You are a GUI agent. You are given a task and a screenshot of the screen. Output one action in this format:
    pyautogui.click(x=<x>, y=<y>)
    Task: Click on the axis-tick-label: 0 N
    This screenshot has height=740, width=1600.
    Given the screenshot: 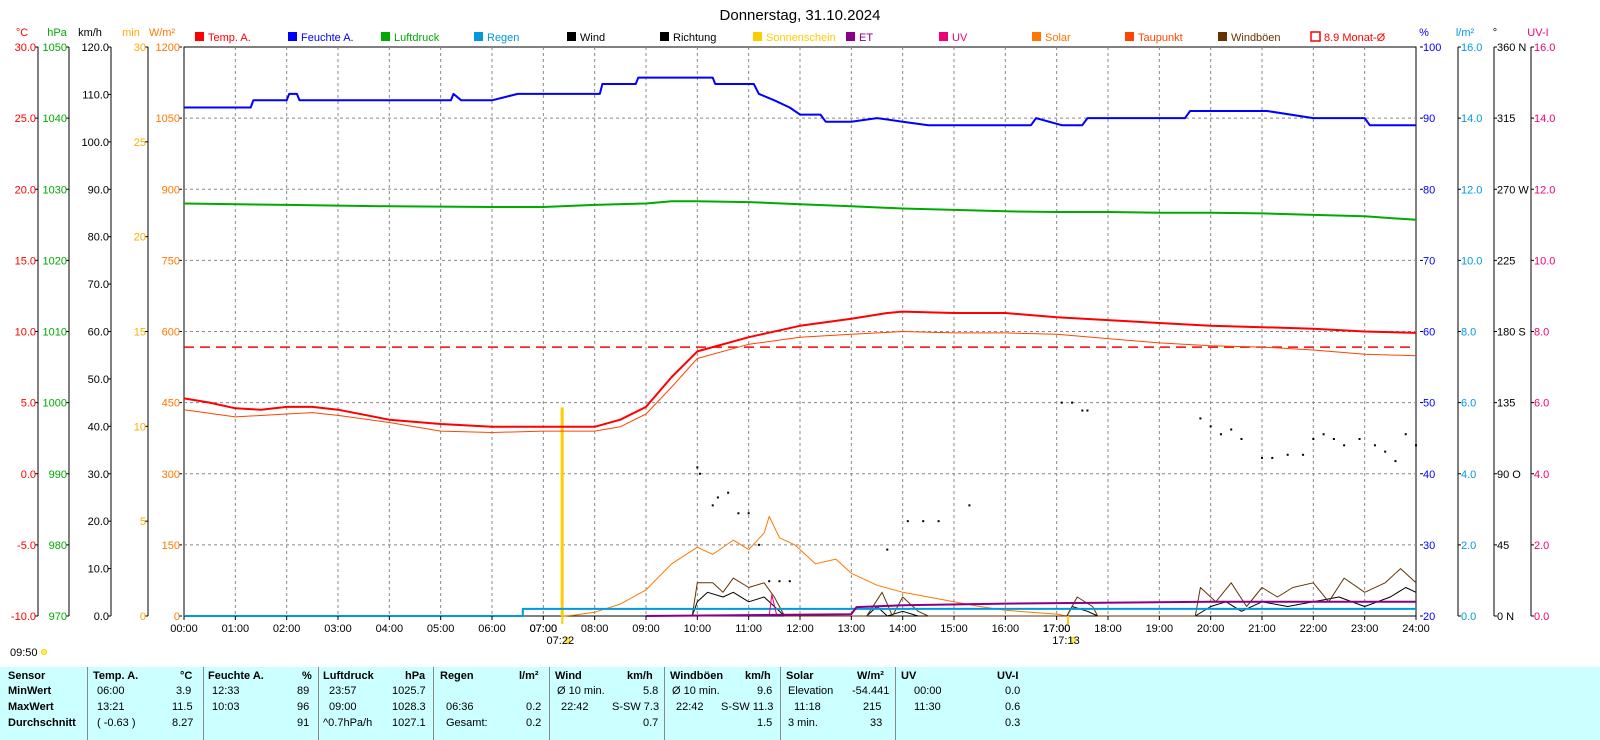 What is the action you would take?
    pyautogui.click(x=1505, y=617)
    